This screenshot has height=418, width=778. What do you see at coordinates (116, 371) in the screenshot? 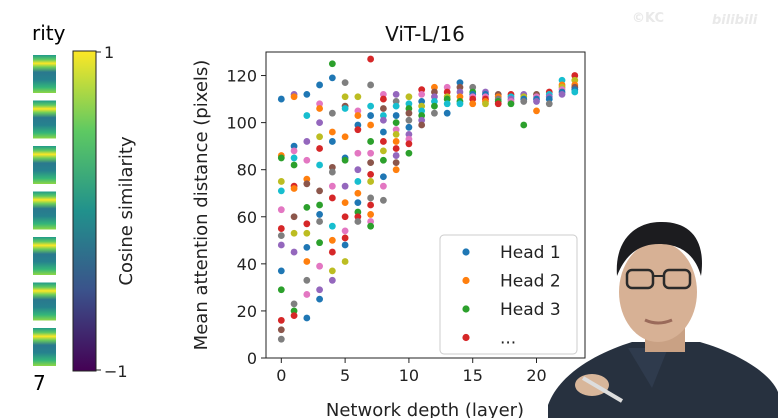
I see `colorbar-min-label: −1` at bounding box center [116, 371].